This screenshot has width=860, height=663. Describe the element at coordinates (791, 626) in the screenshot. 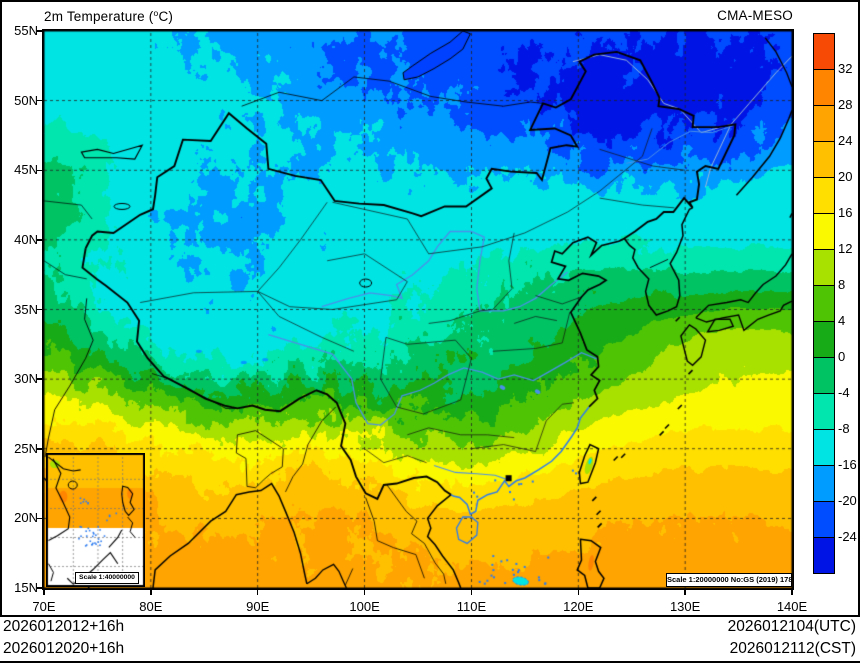

I see `valid-time-utc: 2026012104(UTC)` at that location.